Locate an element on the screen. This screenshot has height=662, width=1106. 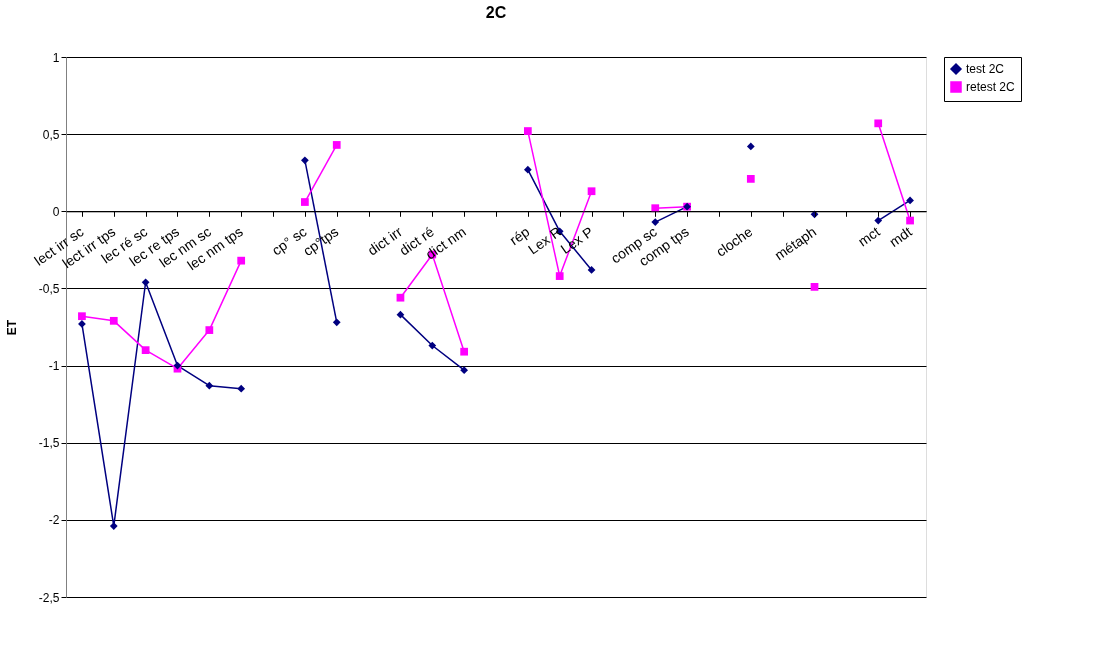
y-axis-title: ET is located at coordinates (11, 327).